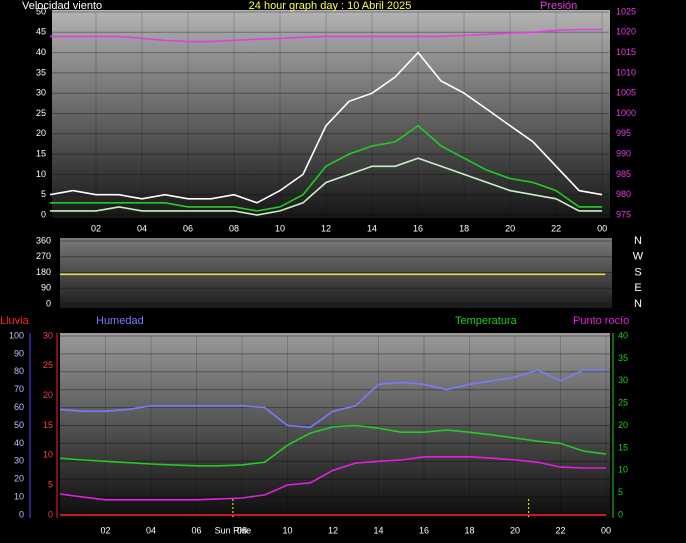 The image size is (686, 543). What do you see at coordinates (623, 447) in the screenshot?
I see `y2-tick-label: 15` at bounding box center [623, 447].